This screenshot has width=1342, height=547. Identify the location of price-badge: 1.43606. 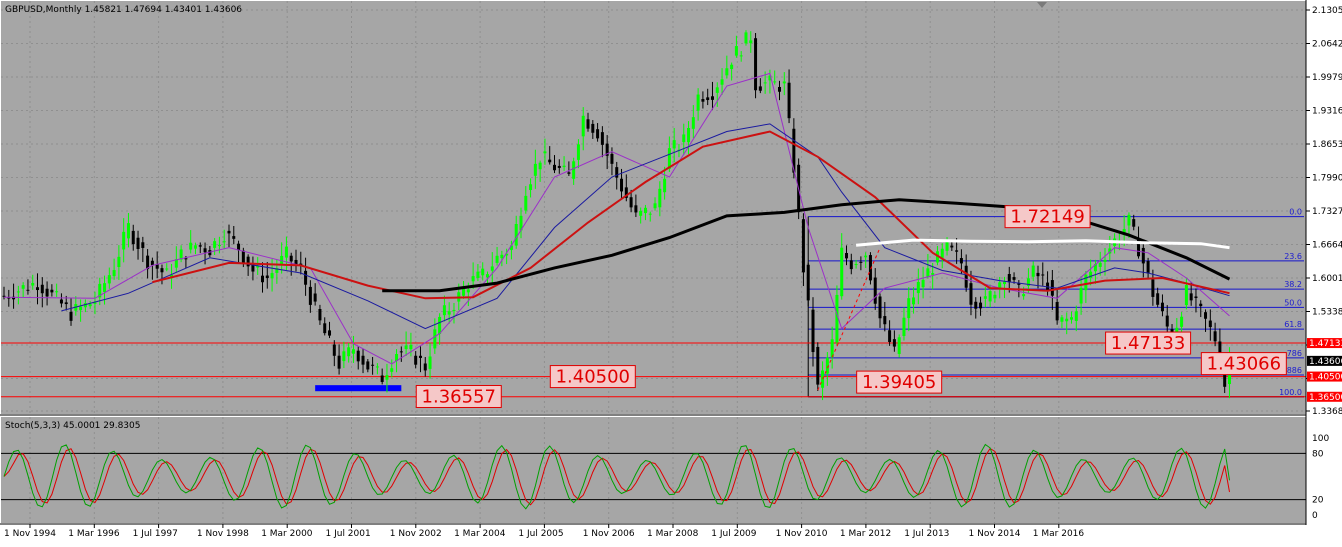
(1324, 361).